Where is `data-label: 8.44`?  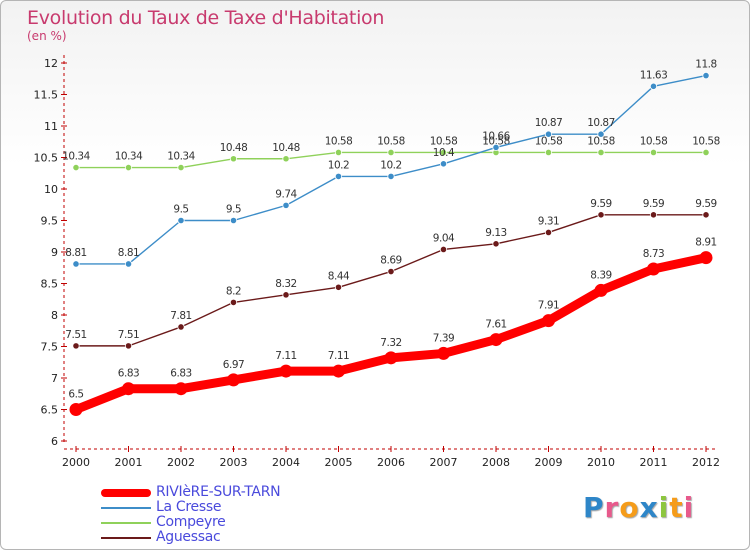
data-label: 8.44 is located at coordinates (339, 276).